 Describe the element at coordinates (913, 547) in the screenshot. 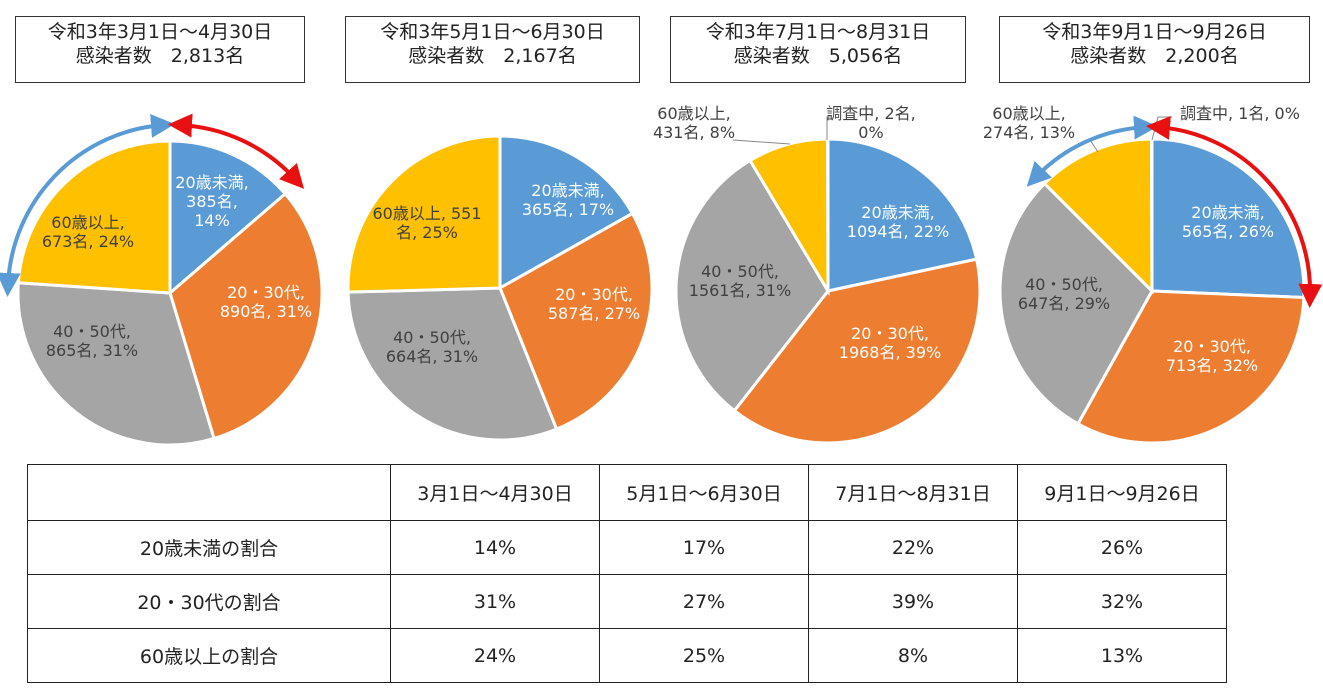

I see `table-cell: 22%` at that location.